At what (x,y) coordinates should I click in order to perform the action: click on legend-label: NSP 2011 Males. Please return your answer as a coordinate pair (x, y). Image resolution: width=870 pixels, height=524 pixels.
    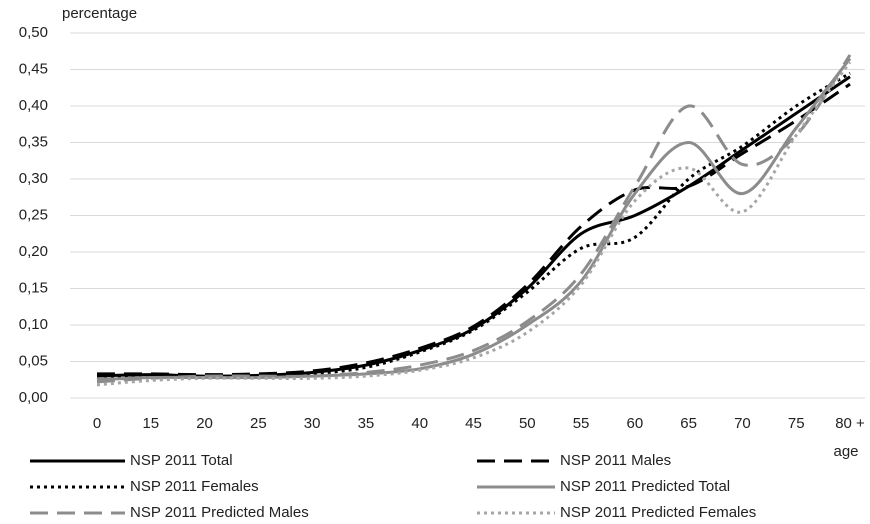
    Looking at the image, I should click on (615, 460).